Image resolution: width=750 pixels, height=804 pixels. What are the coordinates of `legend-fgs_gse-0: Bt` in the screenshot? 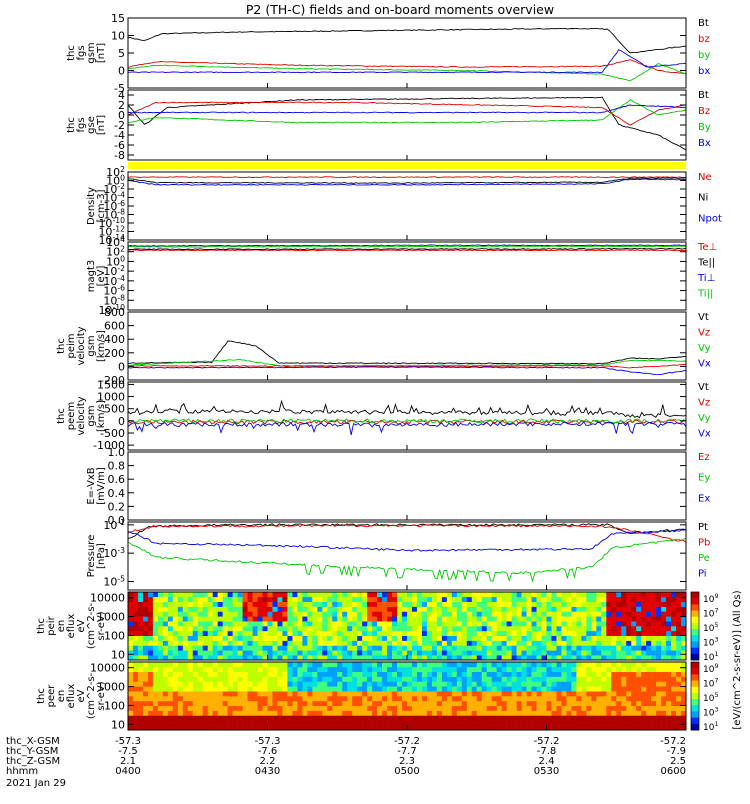 It's located at (703, 95).